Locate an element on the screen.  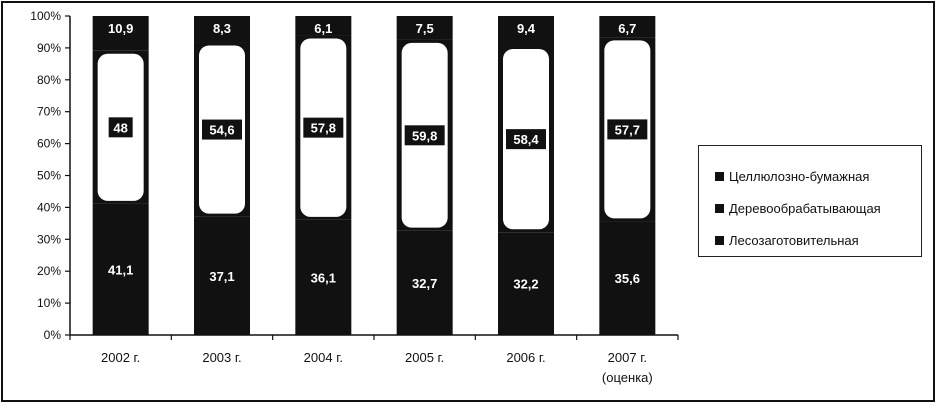
y-tick-label: 40% is located at coordinates (49, 207).